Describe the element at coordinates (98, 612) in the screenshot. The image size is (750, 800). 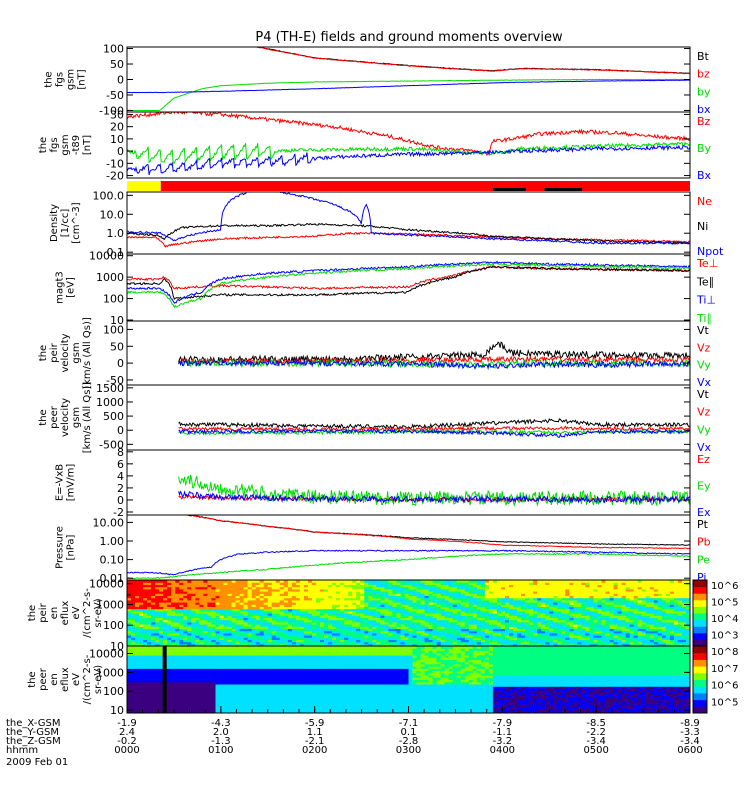
I see `y-axis-label-line: sr-eV)` at that location.